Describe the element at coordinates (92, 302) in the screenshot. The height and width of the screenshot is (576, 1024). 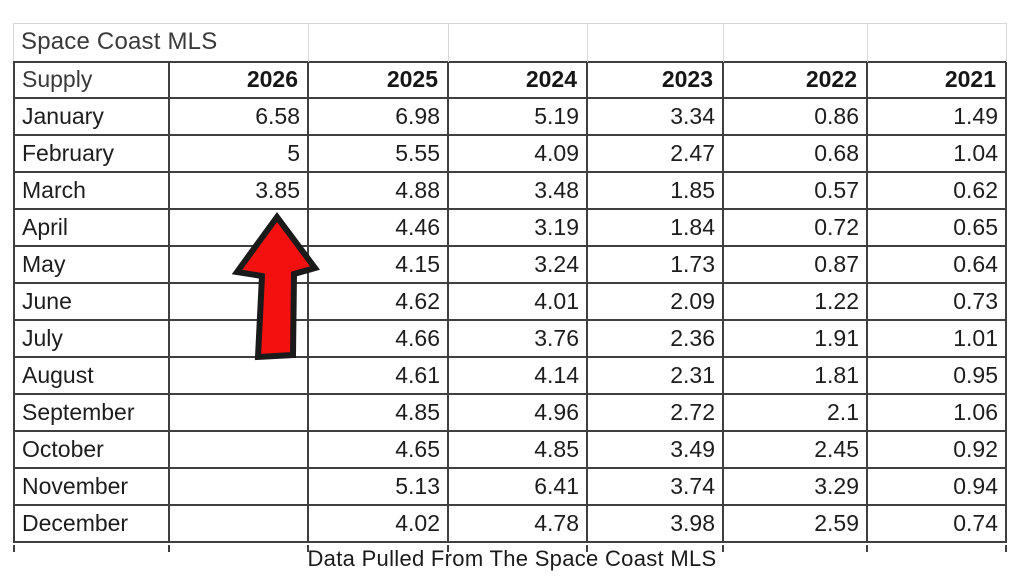
I see `month-cell: June` at that location.